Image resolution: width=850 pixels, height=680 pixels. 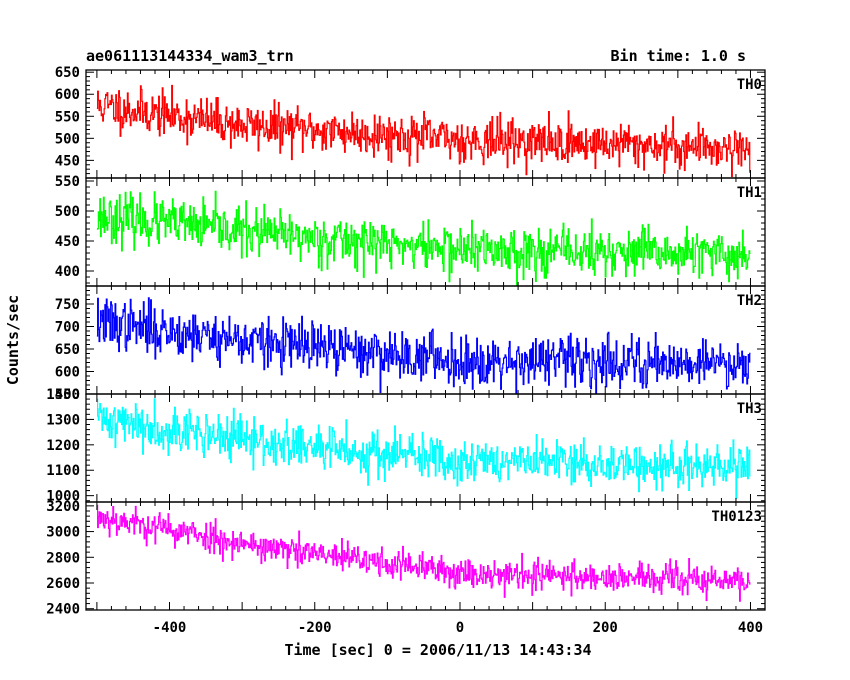 What do you see at coordinates (13, 340) in the screenshot?
I see `y-axis-label: Counts/sec` at bounding box center [13, 340].